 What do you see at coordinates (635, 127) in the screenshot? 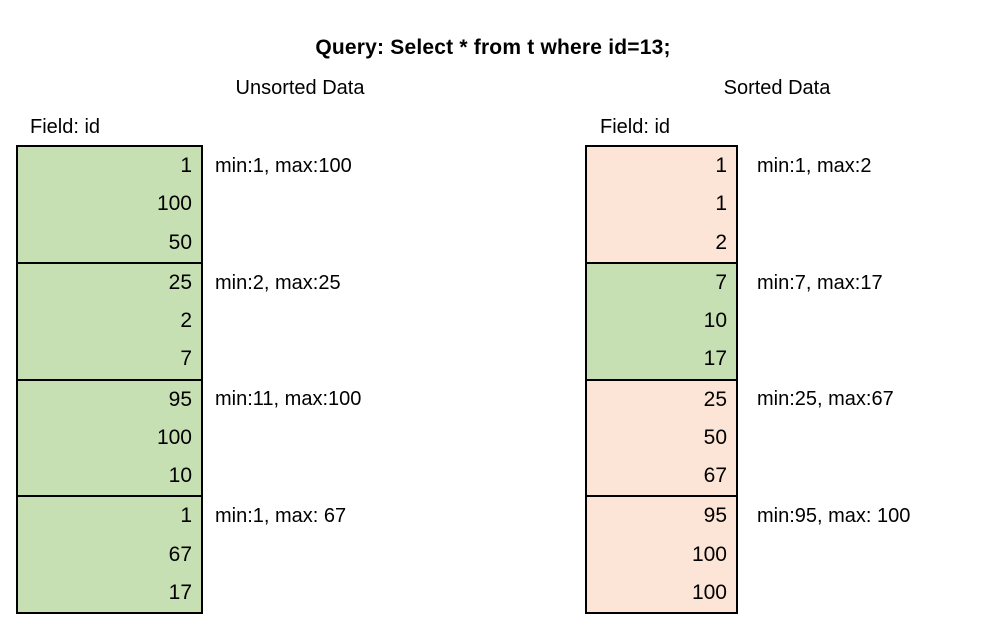
I see `sorted-field-label: Field: id` at bounding box center [635, 127].